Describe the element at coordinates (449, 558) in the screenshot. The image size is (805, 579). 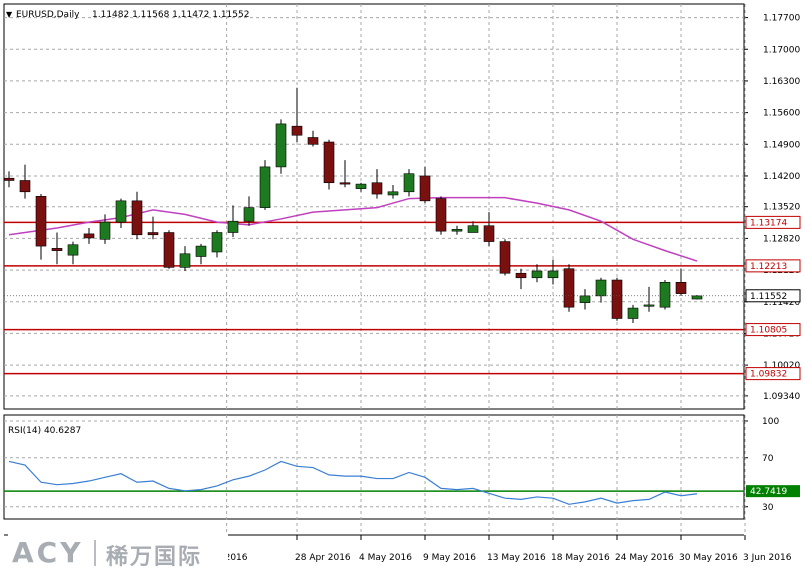
I see `time-tick-label: 9 May 2016` at that location.